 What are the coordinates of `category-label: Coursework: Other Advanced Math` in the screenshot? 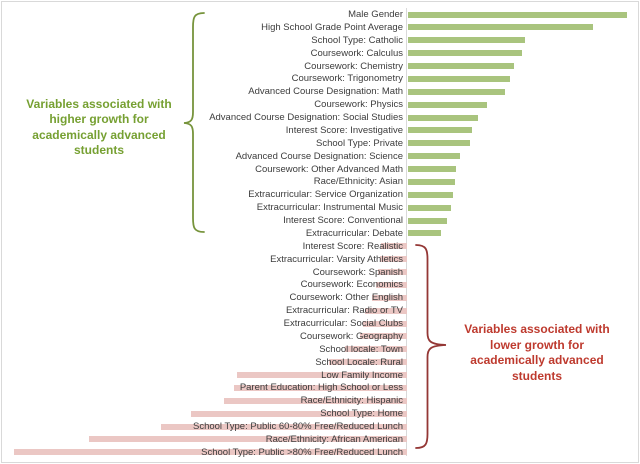 It's located at (329, 169).